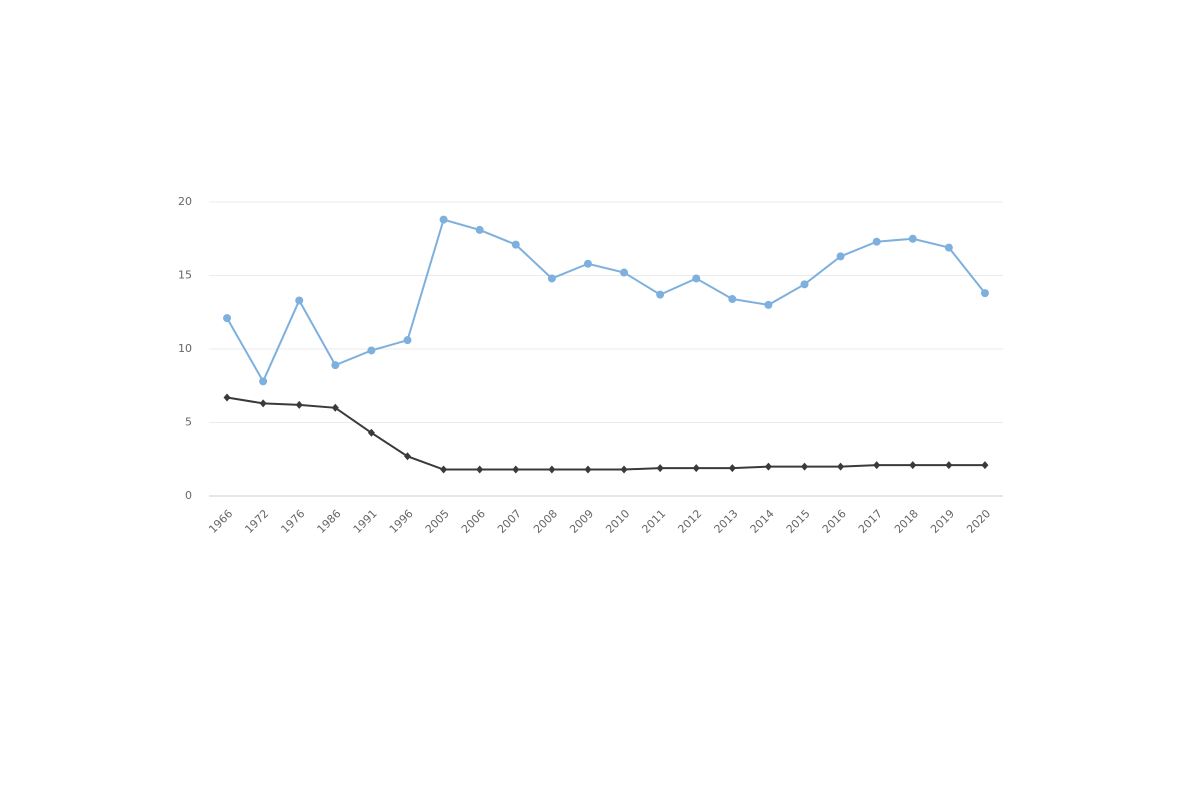 The image size is (1200, 800). Describe the element at coordinates (292, 521) in the screenshot. I see `x-tick-label: 1976` at that location.